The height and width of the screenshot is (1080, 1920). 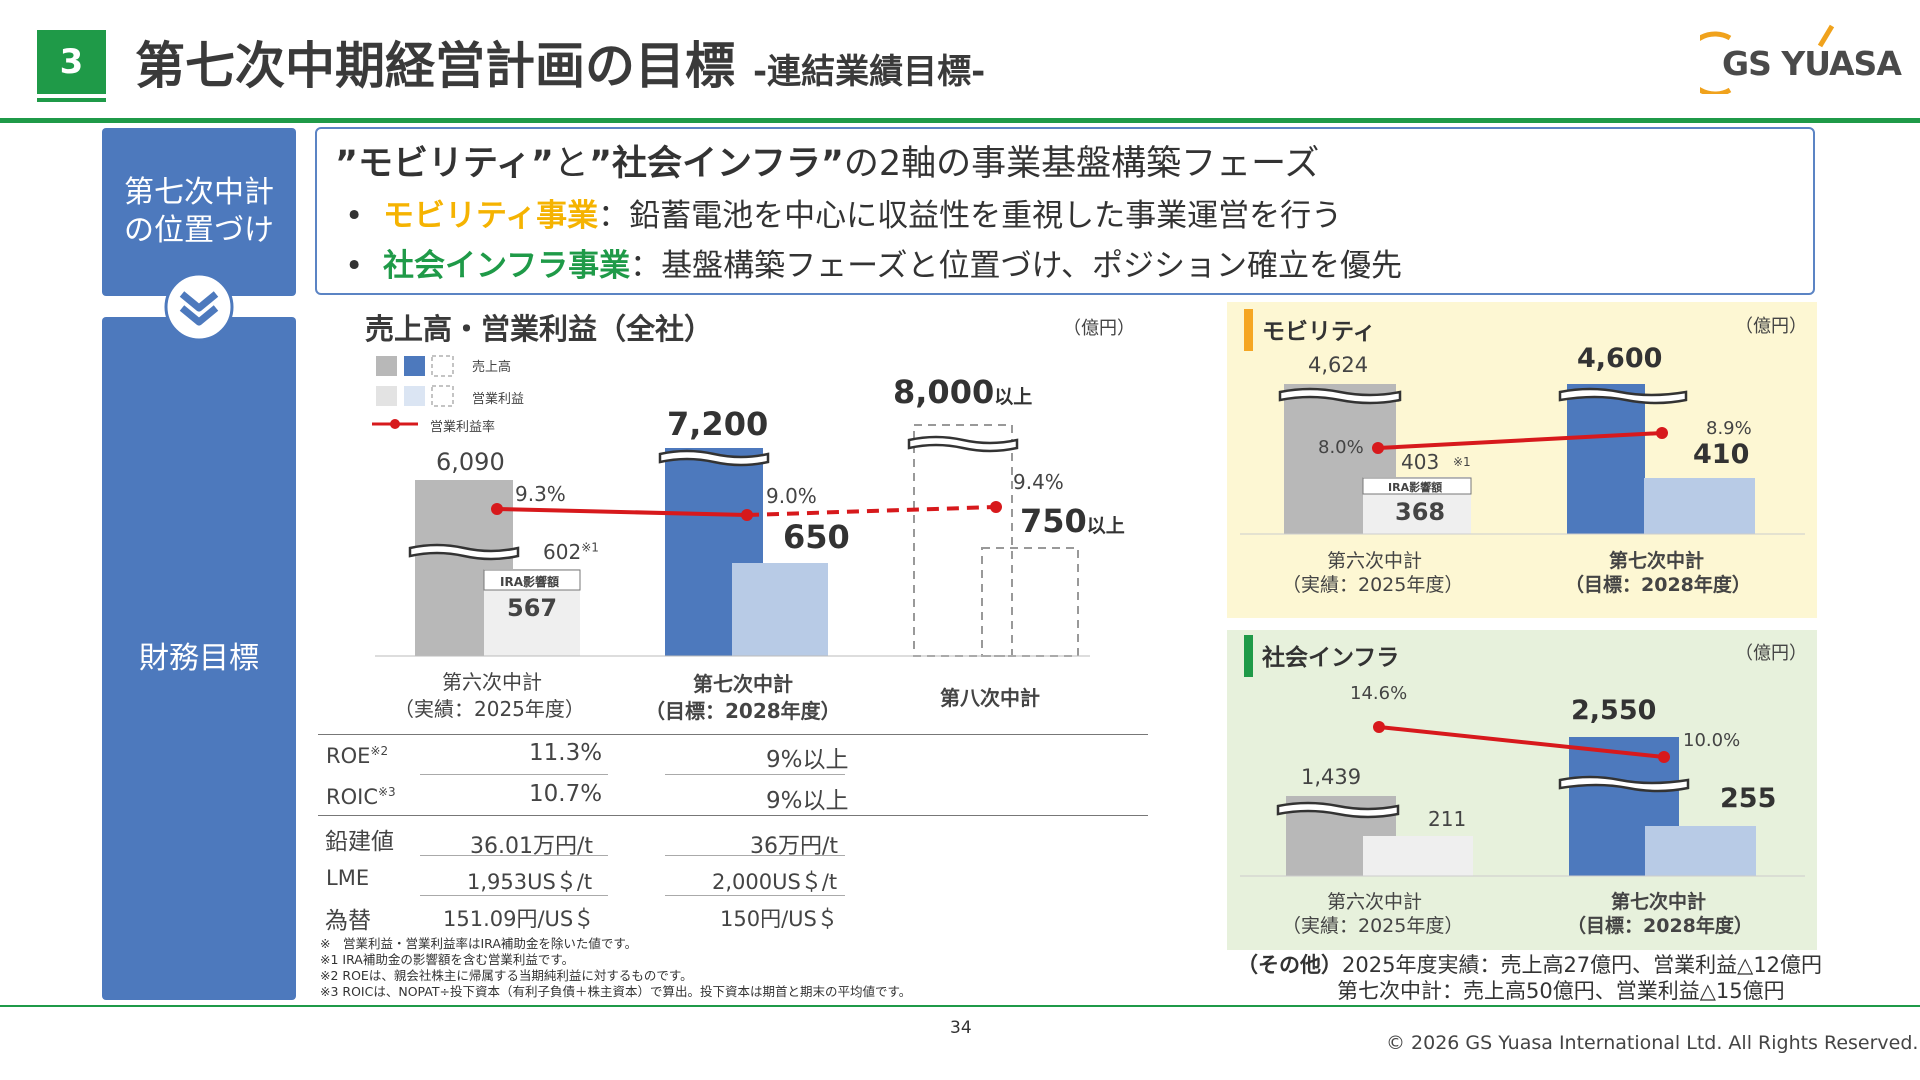 I want to click on legend-margin-dot, so click(x=395, y=424).